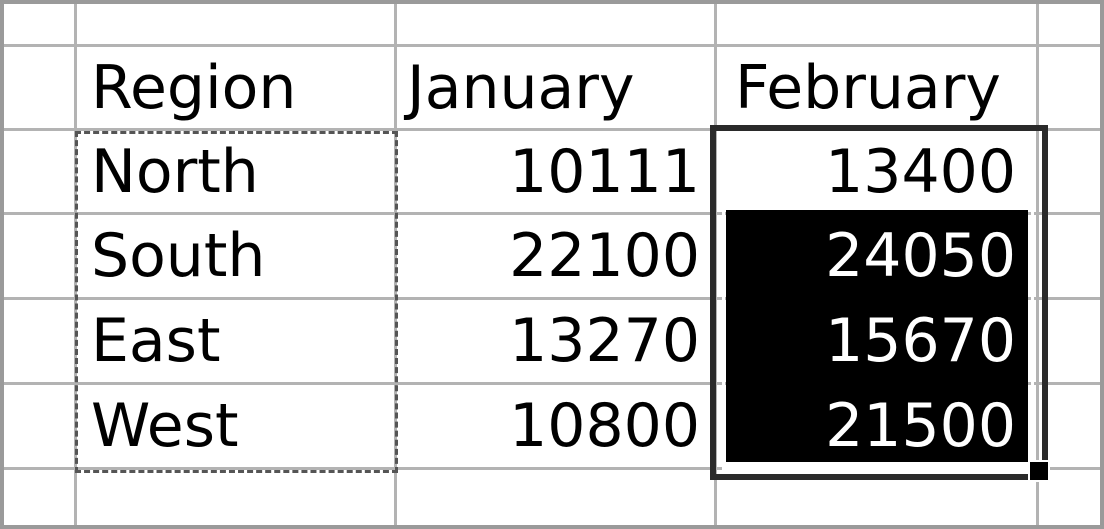  Describe the element at coordinates (604, 171) in the screenshot. I see `cell-january: 10111` at that location.